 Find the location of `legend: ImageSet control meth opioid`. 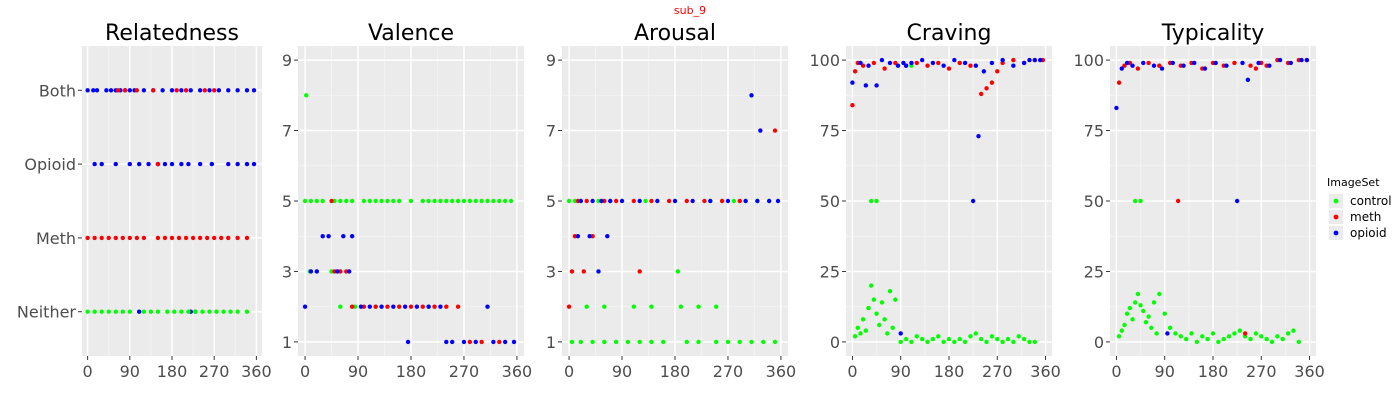

legend: ImageSet control meth opioid is located at coordinates (1359, 208).